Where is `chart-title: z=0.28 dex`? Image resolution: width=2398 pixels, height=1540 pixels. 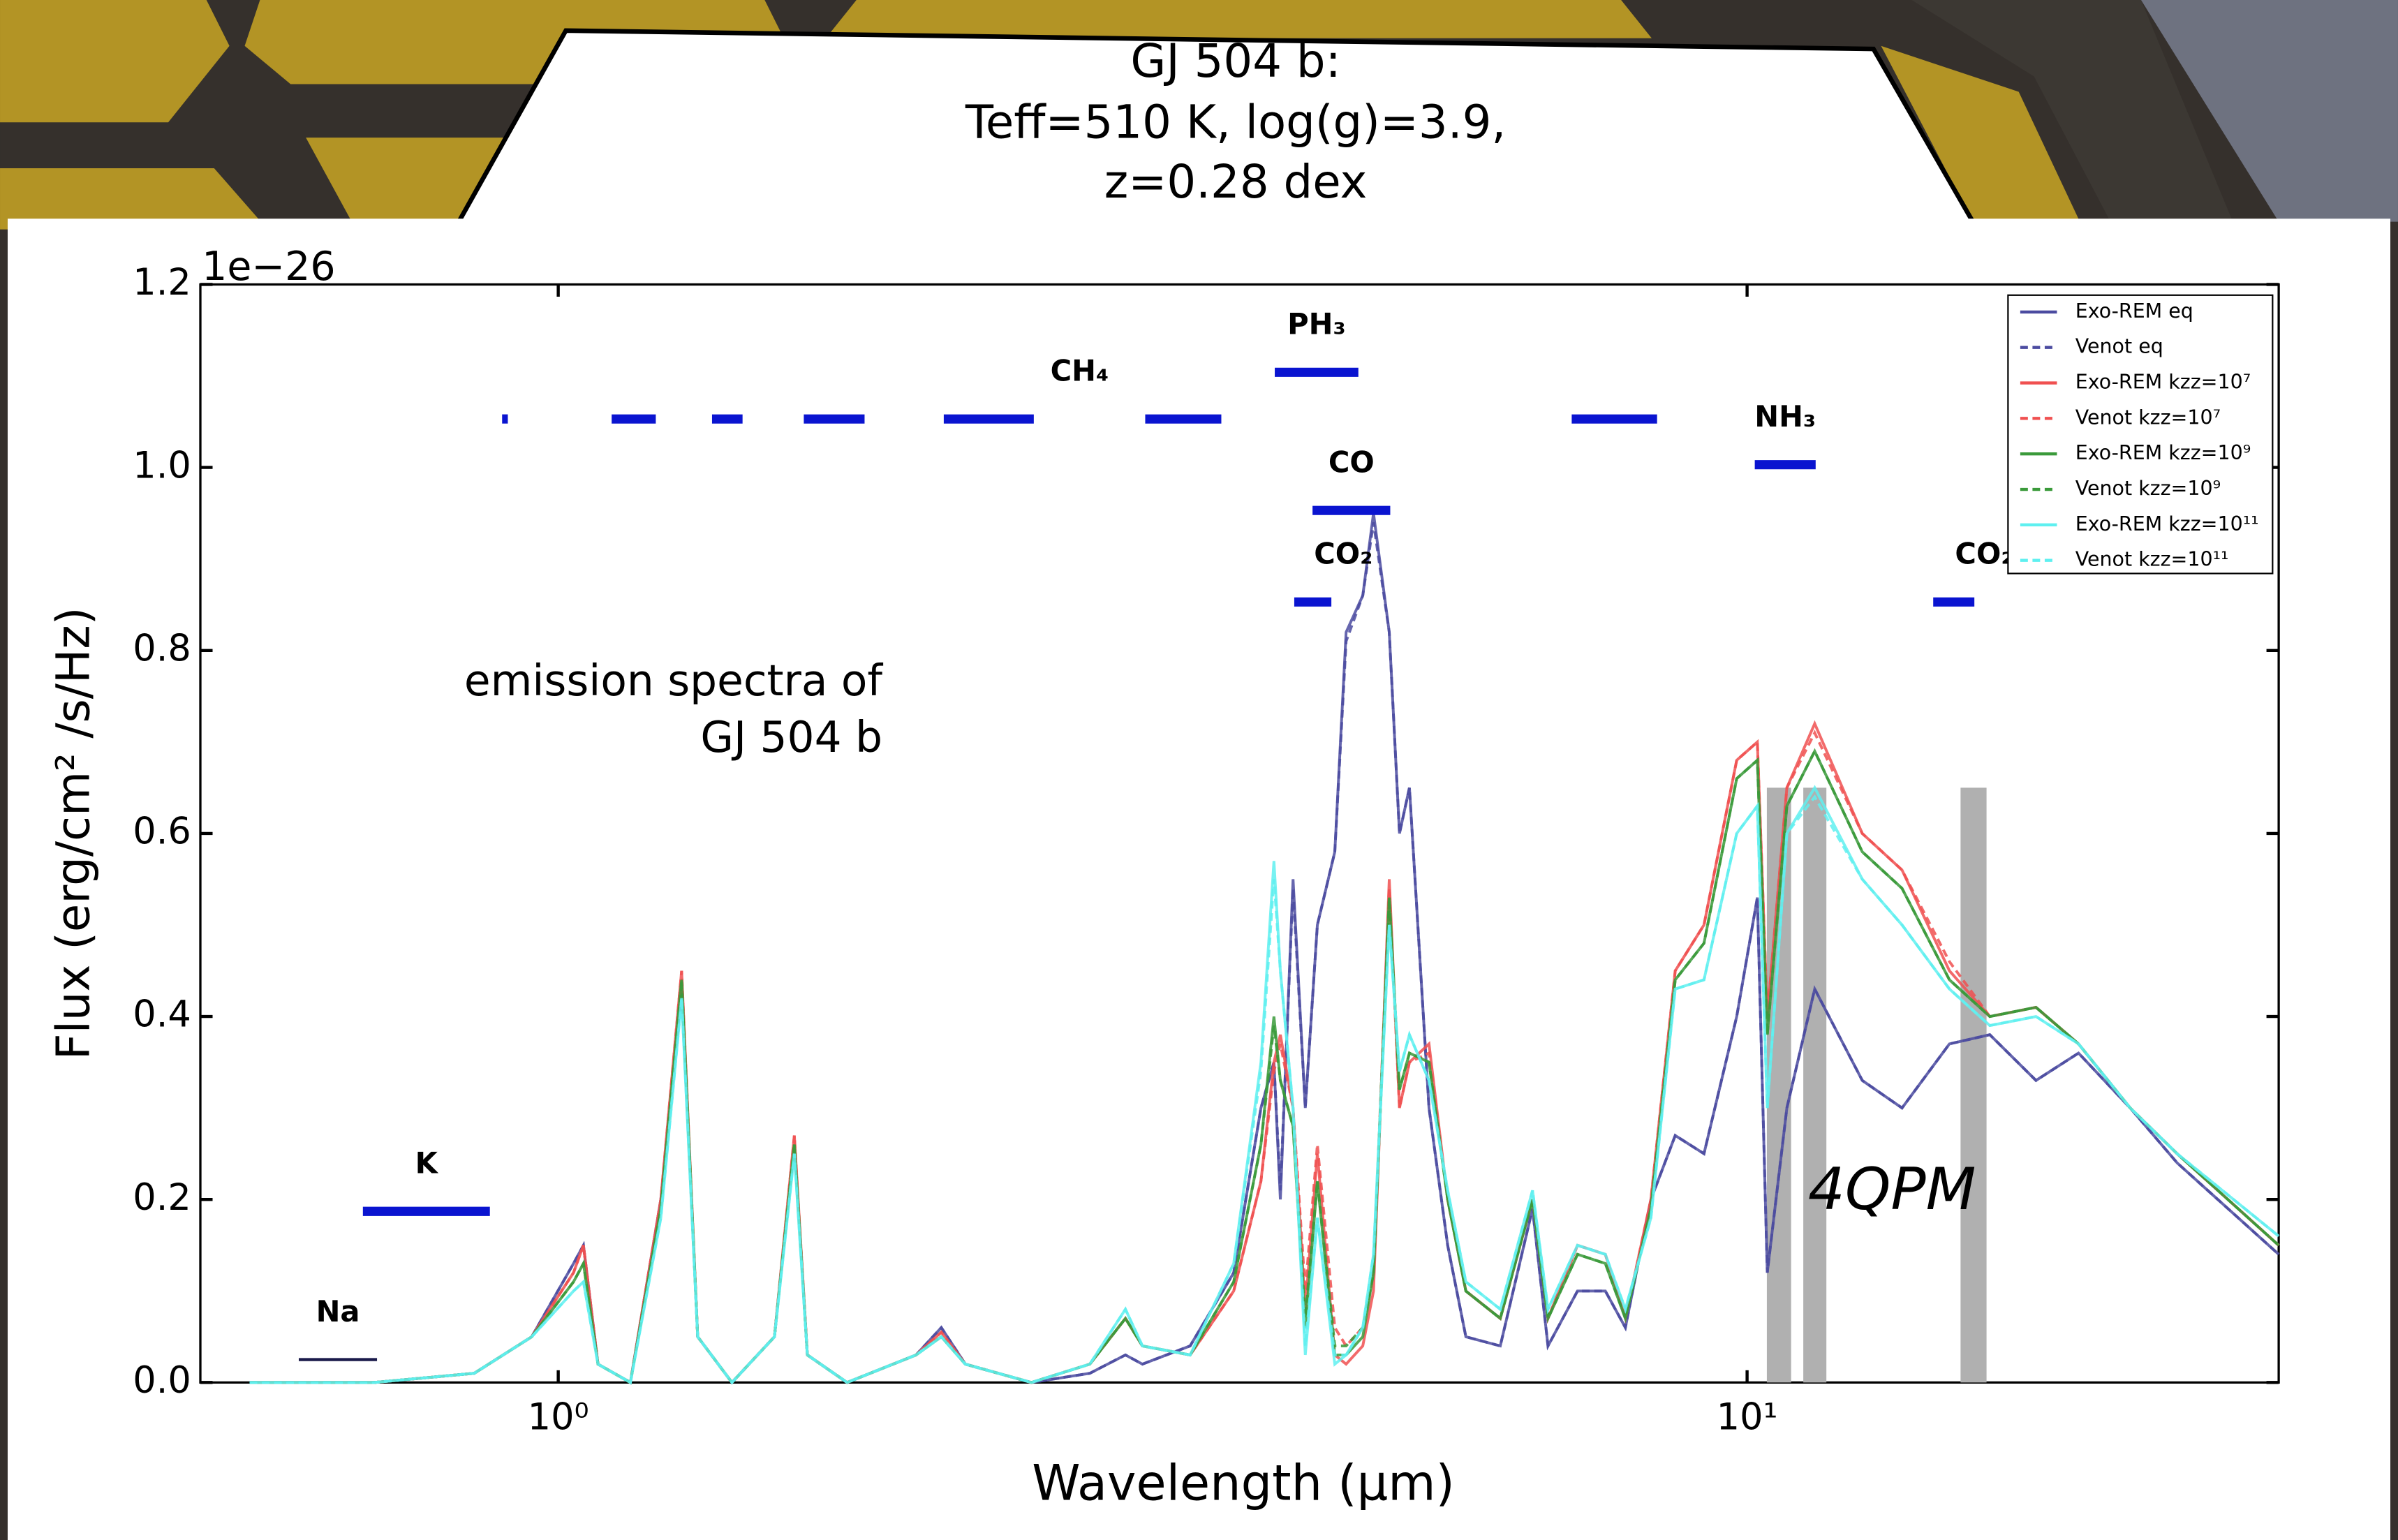 chart-title: z=0.28 dex is located at coordinates (1236, 182).